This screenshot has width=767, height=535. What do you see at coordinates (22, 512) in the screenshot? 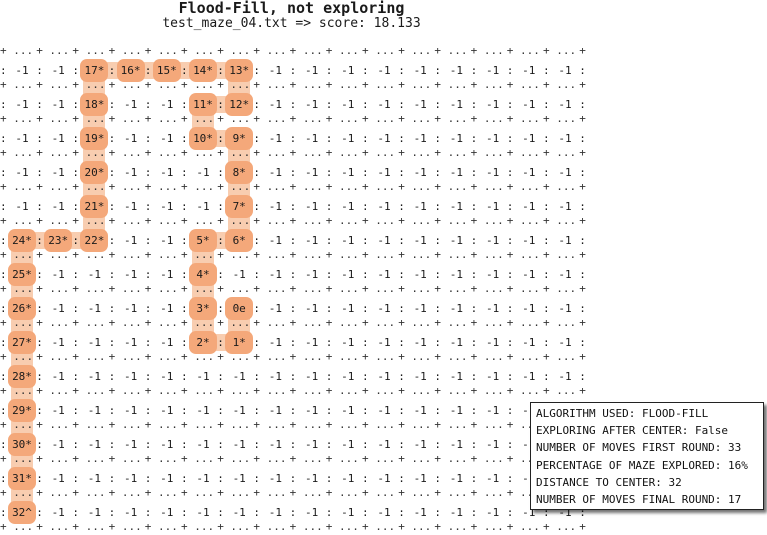
I see `maze-cell-visited: 32^` at bounding box center [22, 512].